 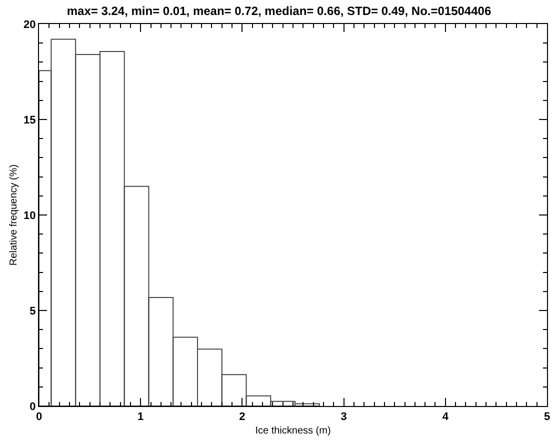 I want to click on y-tick-label: 15, so click(x=30, y=120).